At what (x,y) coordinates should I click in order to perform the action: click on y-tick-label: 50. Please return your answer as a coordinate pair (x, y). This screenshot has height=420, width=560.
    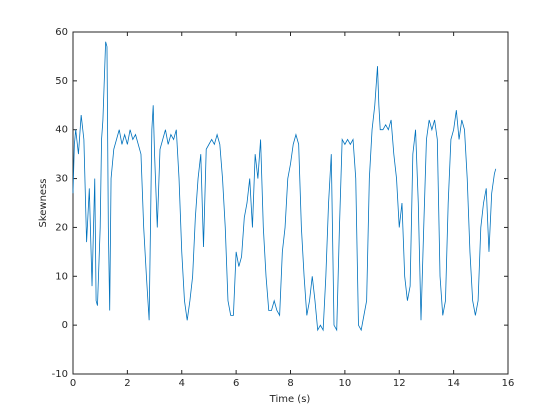
    Looking at the image, I should click on (61, 81).